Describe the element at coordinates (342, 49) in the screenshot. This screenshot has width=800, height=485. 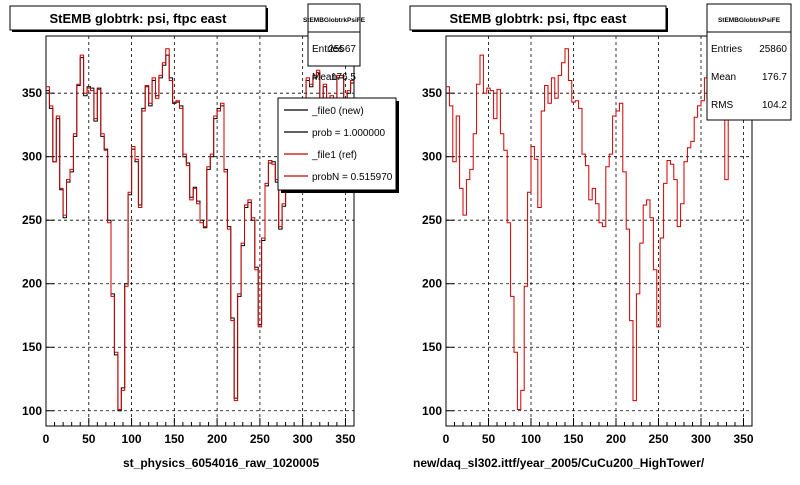
I see `stats-value: 25567` at that location.